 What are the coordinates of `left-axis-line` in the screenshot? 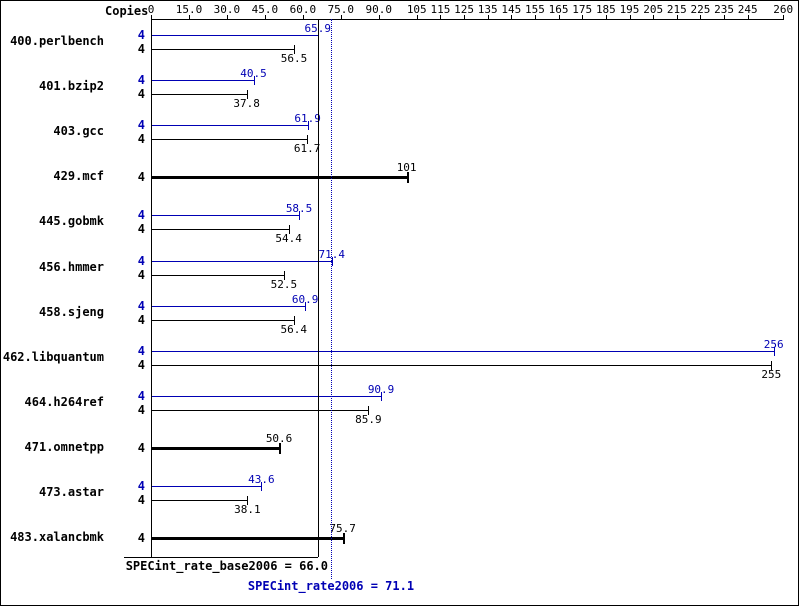 It's located at (151, 288).